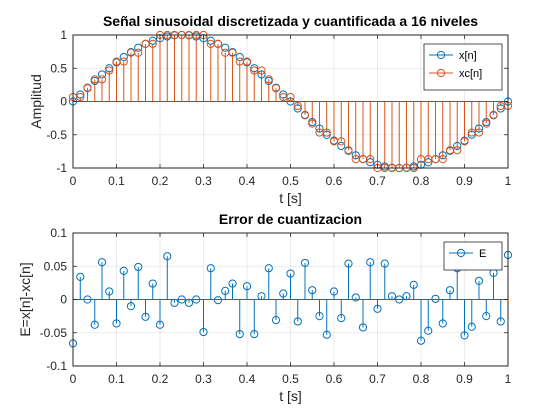 This screenshot has height=420, width=560. What do you see at coordinates (56, 366) in the screenshot?
I see `y-tick-label: -0.1` at bounding box center [56, 366].